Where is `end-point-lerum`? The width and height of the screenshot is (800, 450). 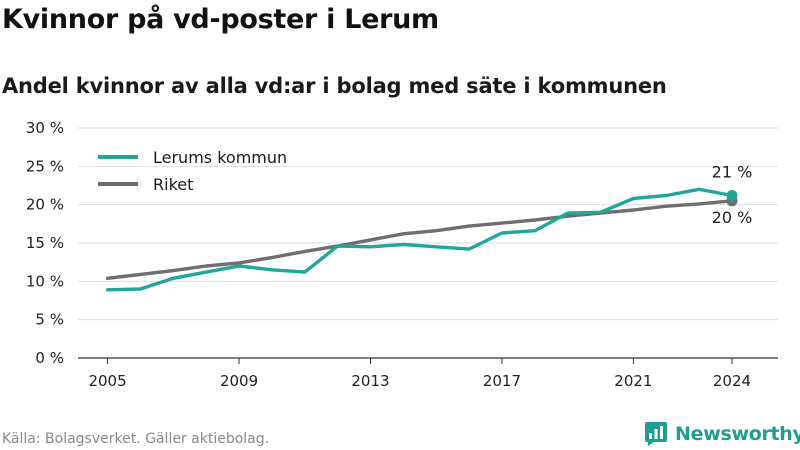 end-point-lerum is located at coordinates (732, 195).